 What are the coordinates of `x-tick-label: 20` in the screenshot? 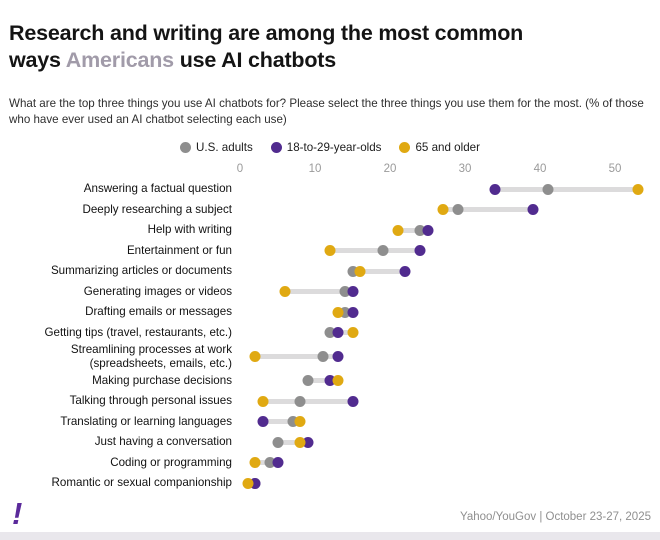 It's located at (390, 168).